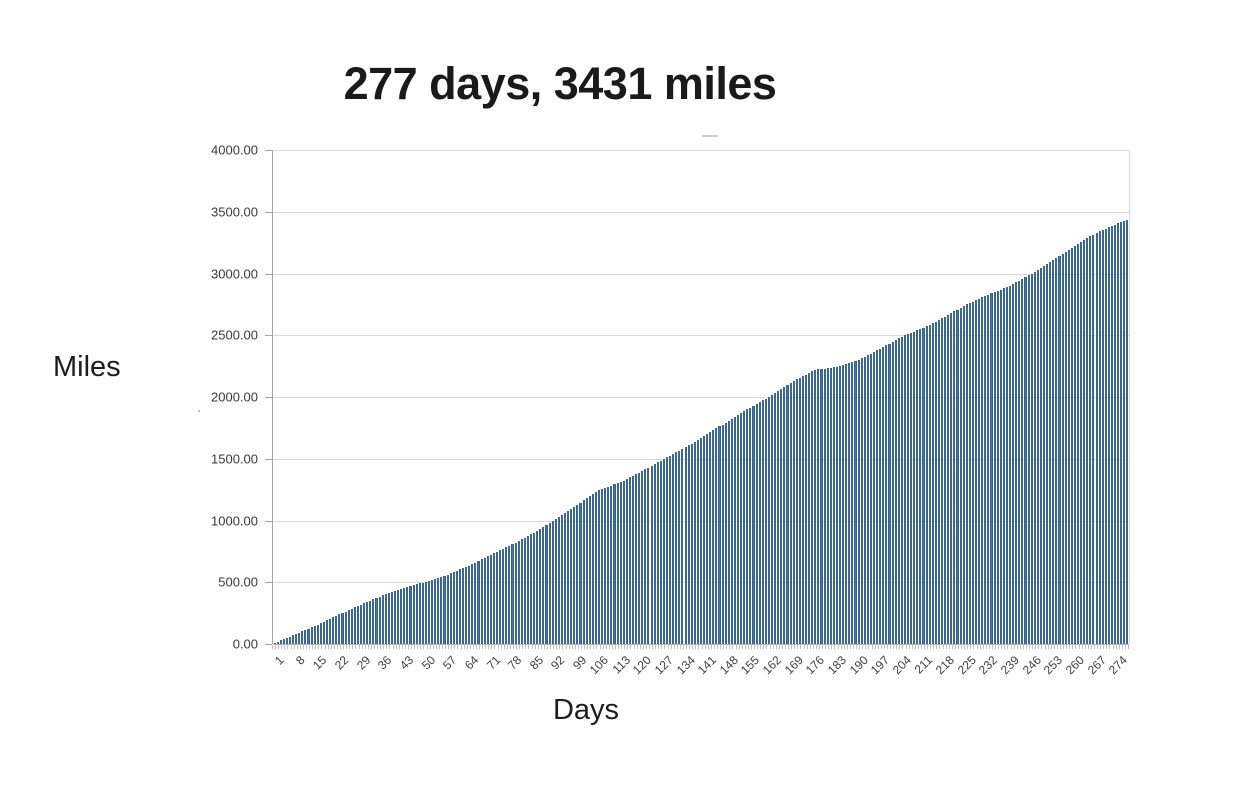  What do you see at coordinates (234, 520) in the screenshot?
I see `y-tick-label-1000: 1000.00` at bounding box center [234, 520].